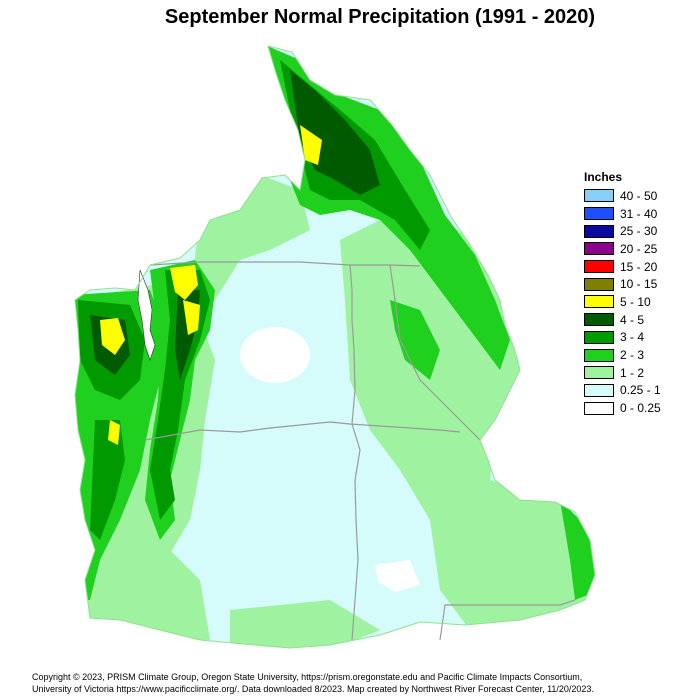  I want to click on legend-item: 2 - 3, so click(639, 355).